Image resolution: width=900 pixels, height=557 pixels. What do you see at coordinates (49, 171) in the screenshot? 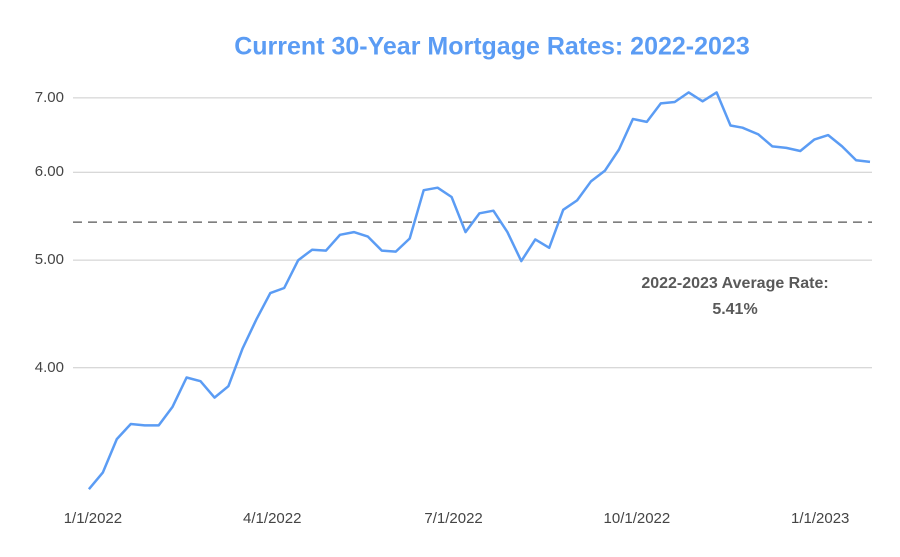
I see `y-tick-label: 6.00` at bounding box center [49, 171].